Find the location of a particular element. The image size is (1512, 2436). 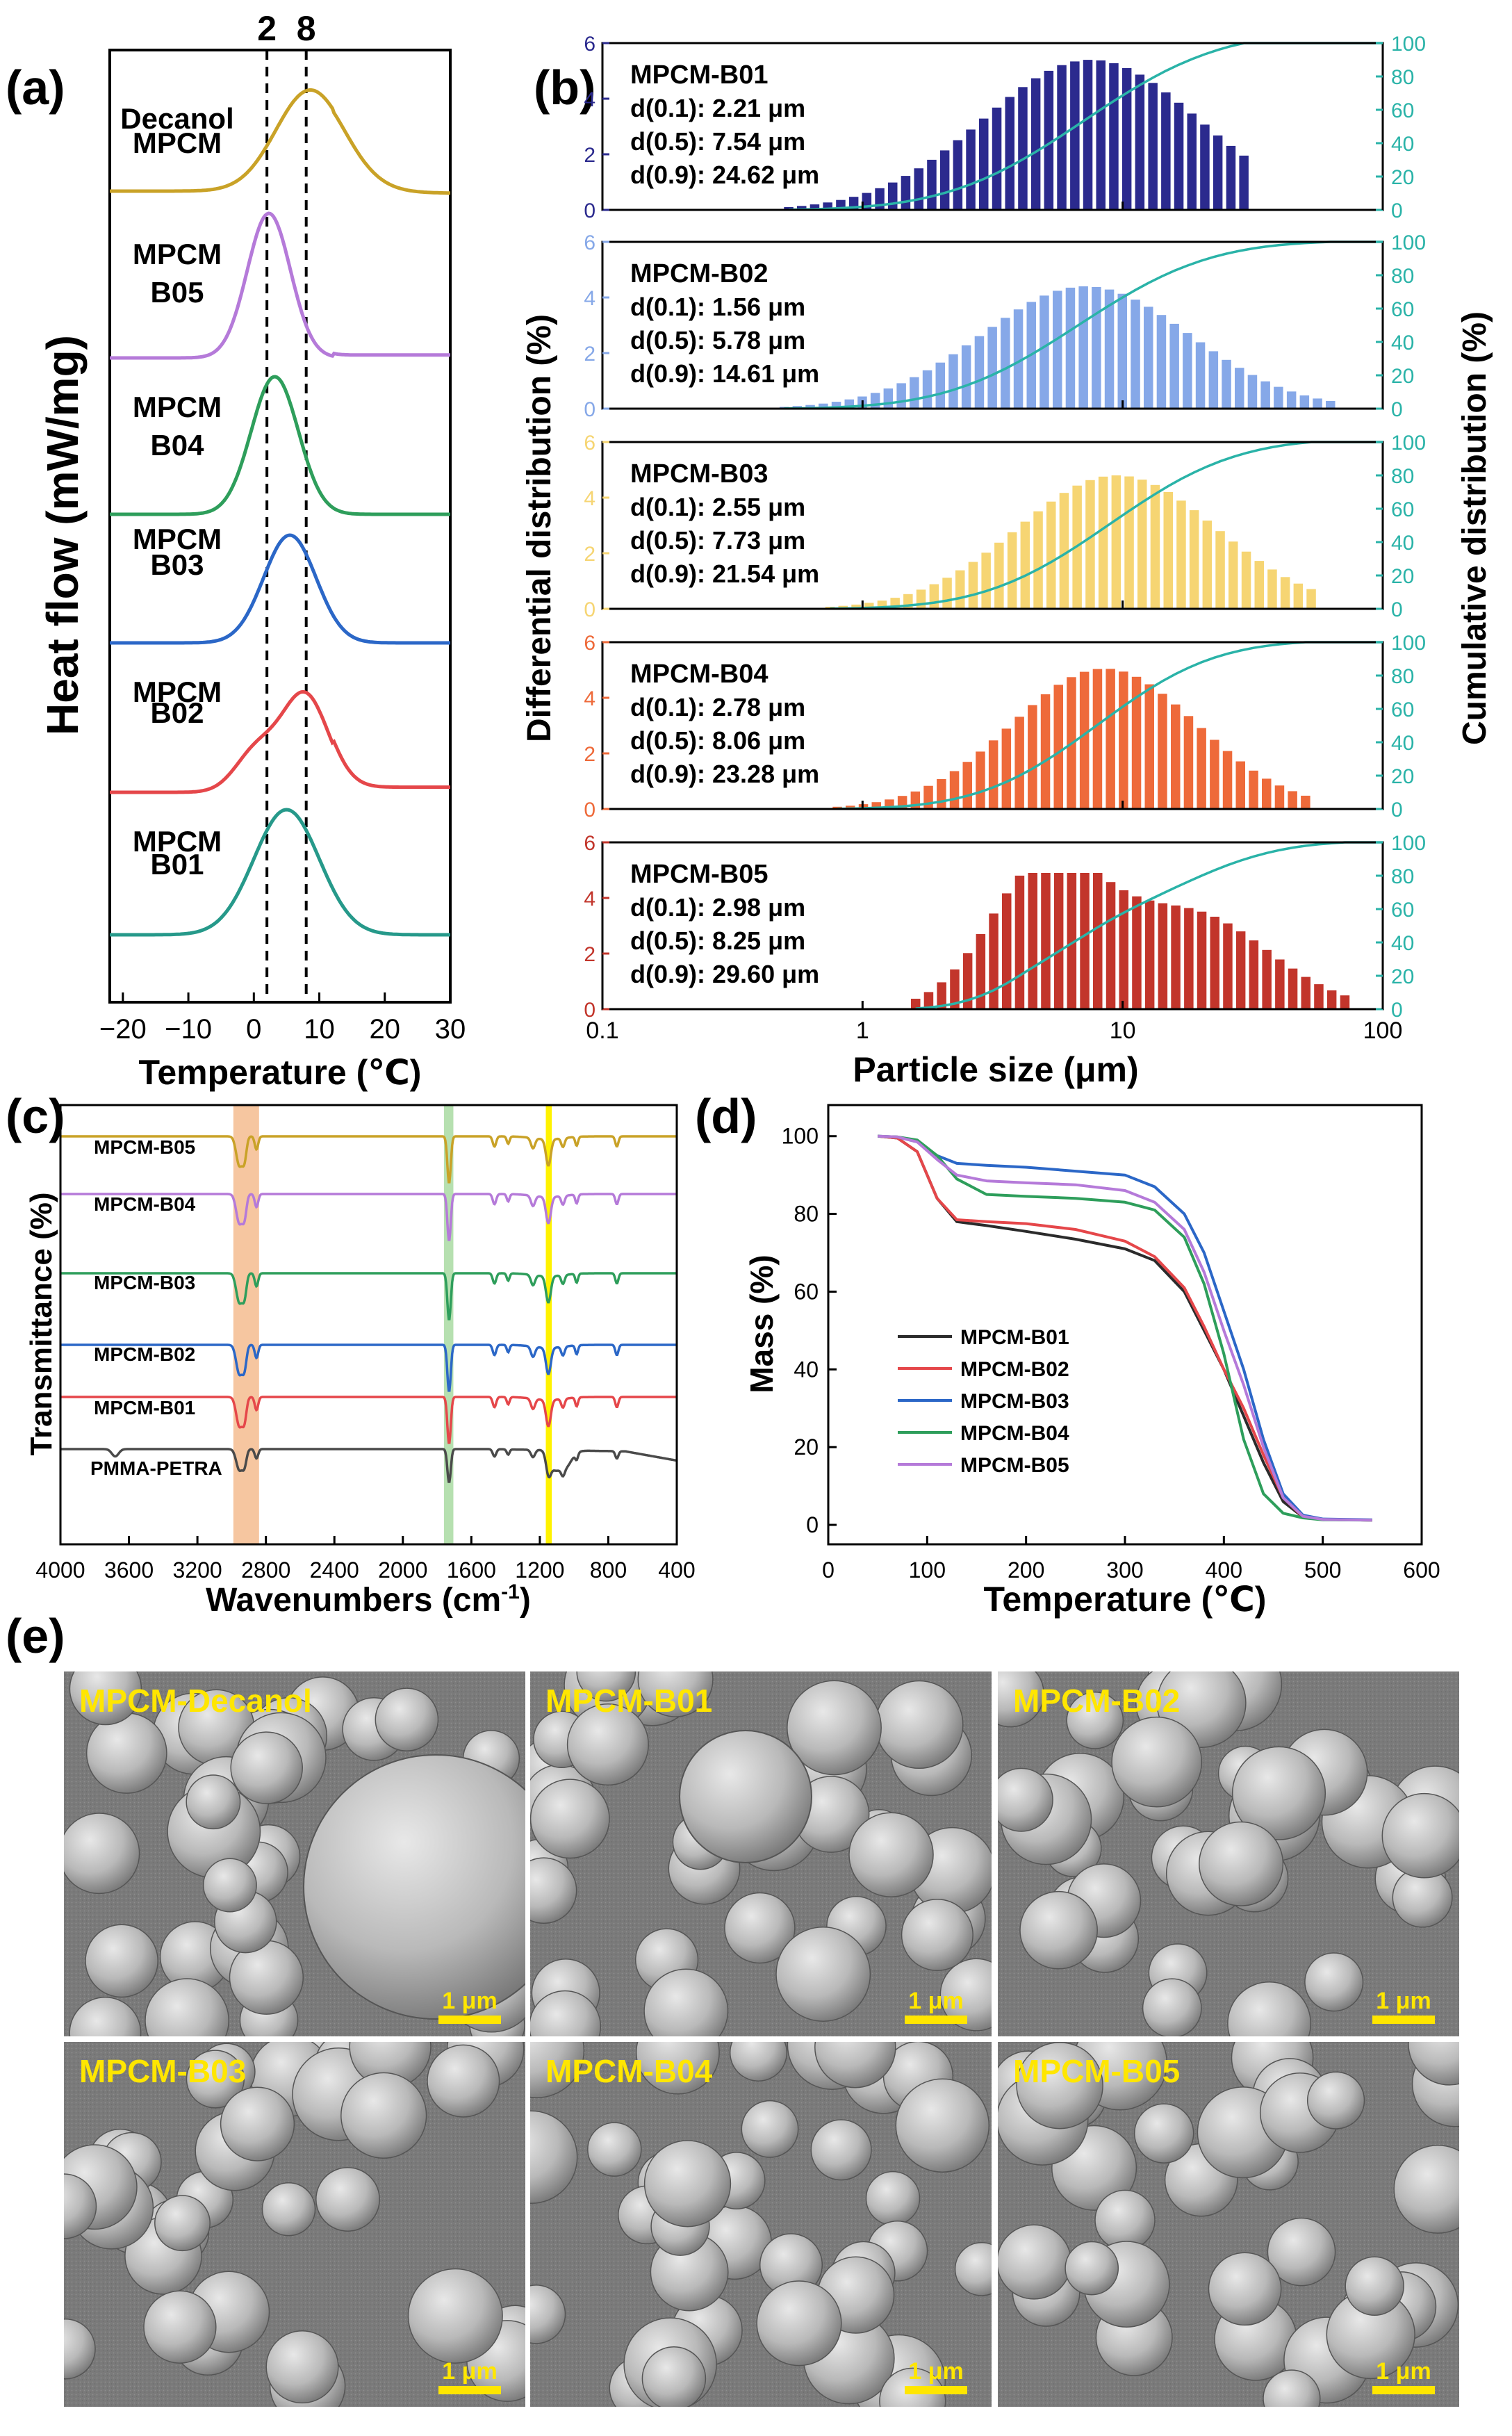

ftir-x-axis-label: Wavenumbers (cm-1) is located at coordinates (368, 1600).